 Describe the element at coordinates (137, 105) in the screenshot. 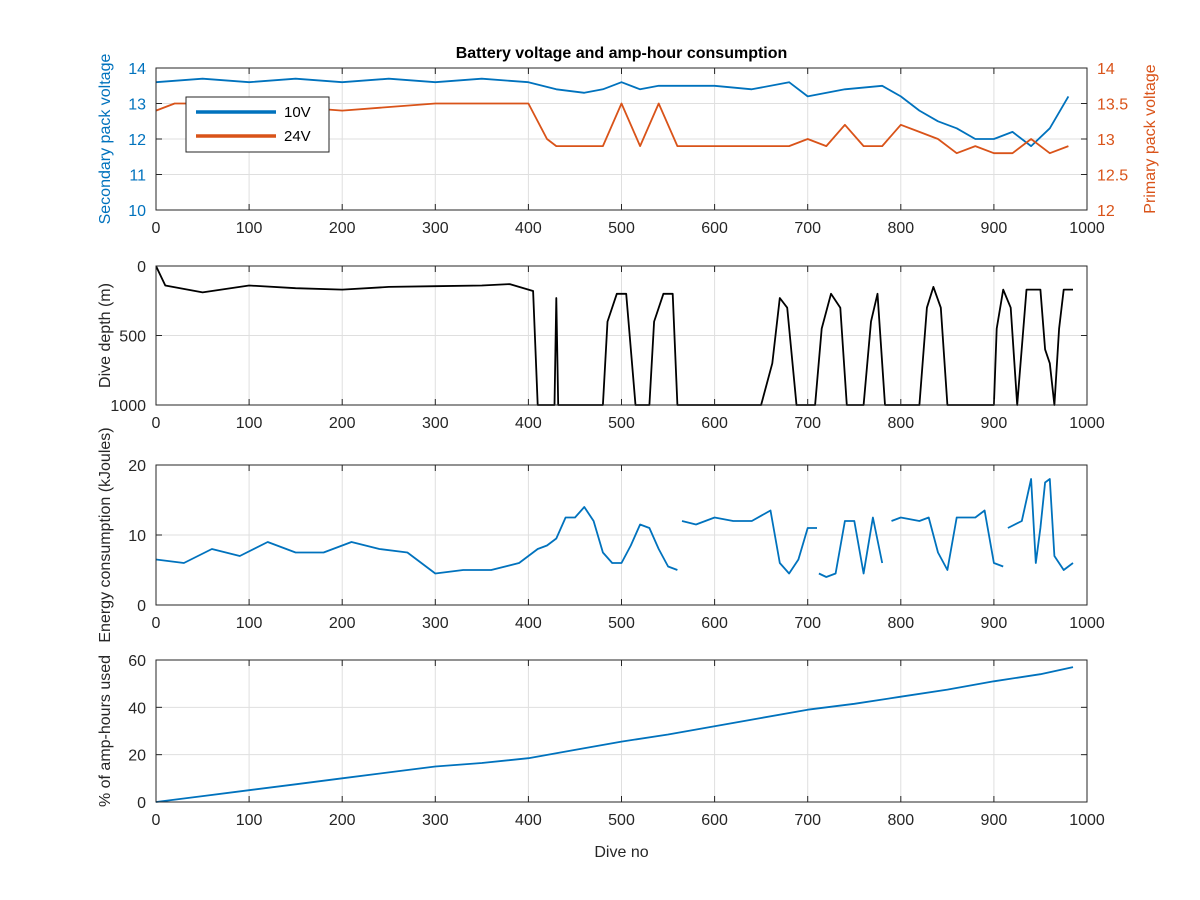

I see `y-tick-label: 13` at that location.